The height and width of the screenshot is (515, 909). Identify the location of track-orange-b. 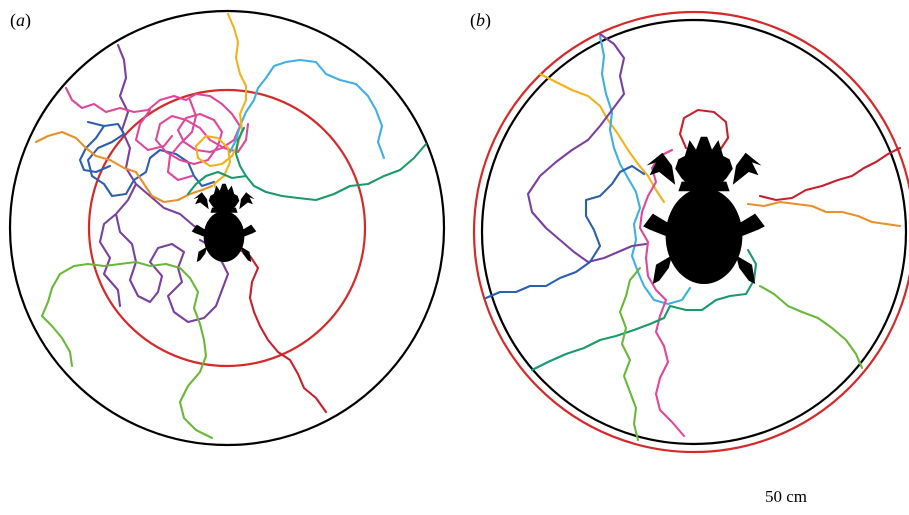
(824, 214).